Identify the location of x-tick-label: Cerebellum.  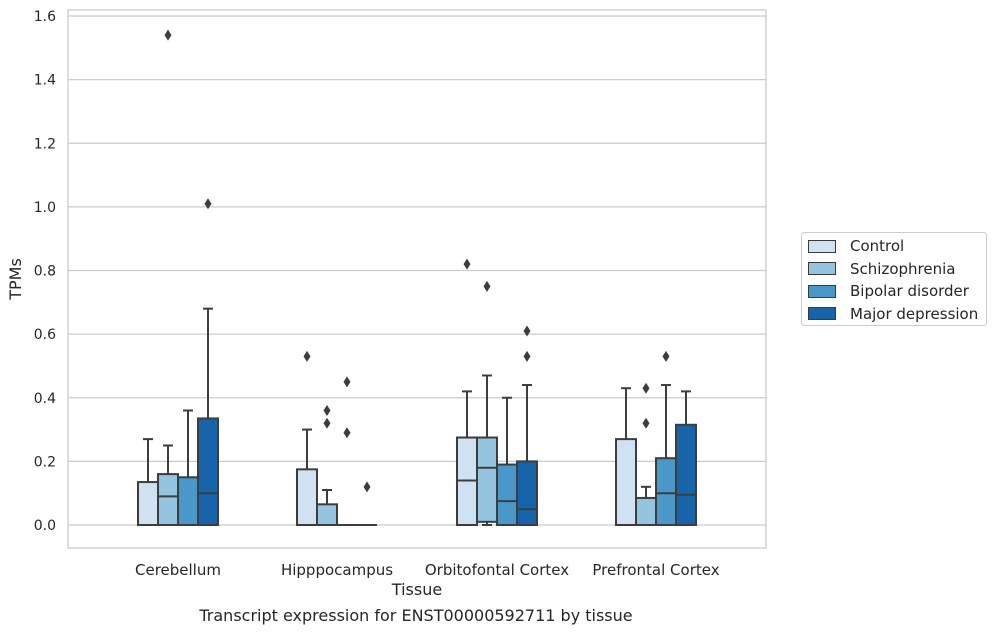
(178, 570).